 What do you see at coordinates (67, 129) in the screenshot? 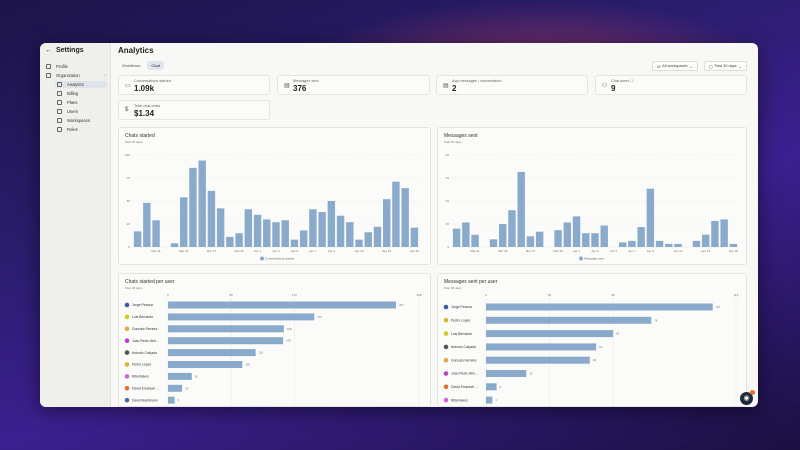
I see `sidebar-item-roles: Roles` at bounding box center [67, 129].